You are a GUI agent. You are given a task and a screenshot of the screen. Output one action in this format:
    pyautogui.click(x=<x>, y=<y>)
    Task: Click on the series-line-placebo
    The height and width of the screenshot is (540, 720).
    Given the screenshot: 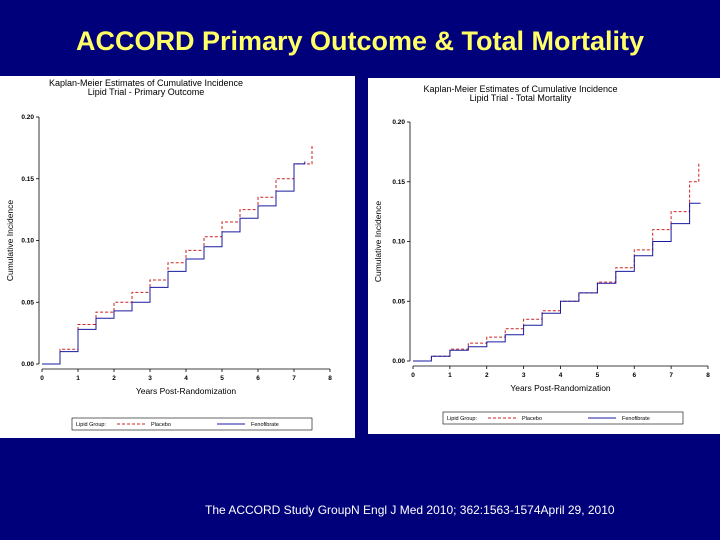 What is the action you would take?
    pyautogui.click(x=556, y=262)
    